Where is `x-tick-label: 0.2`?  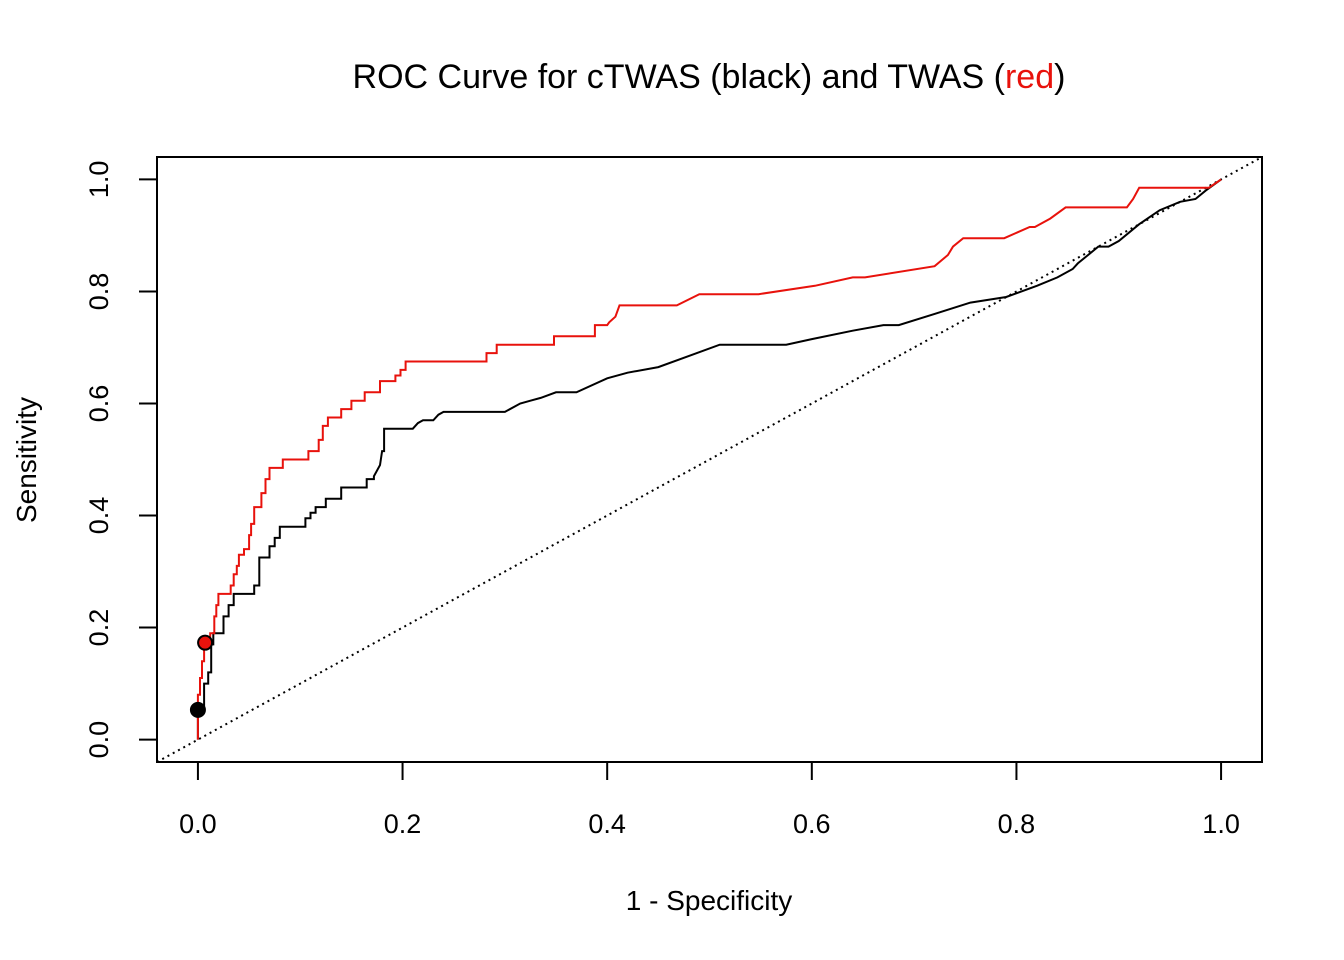 x-tick-label: 0.2 is located at coordinates (403, 824).